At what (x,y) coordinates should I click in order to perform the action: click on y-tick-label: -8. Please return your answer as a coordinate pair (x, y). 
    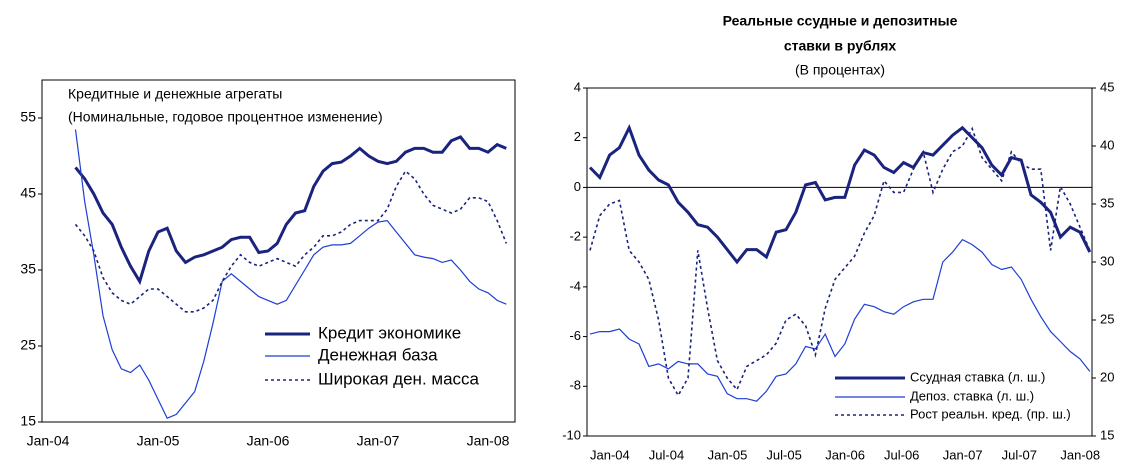
    Looking at the image, I should click on (575, 385).